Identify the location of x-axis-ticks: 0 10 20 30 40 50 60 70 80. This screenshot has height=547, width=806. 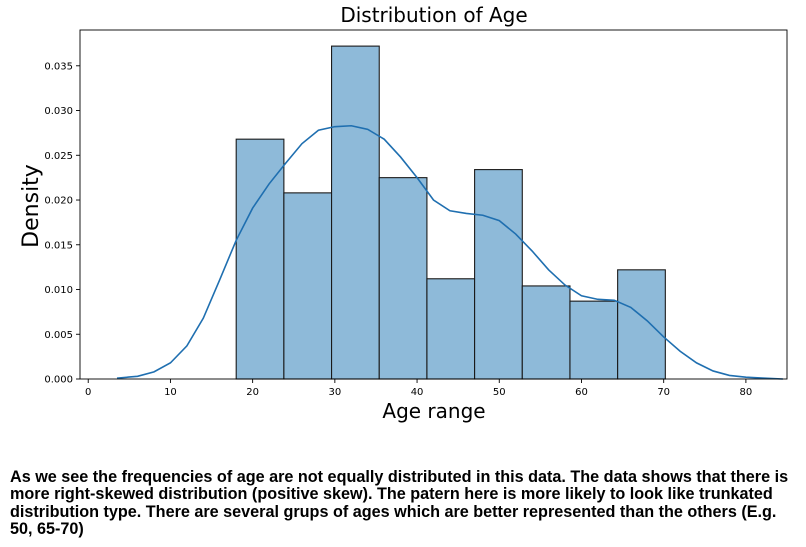
(418, 388).